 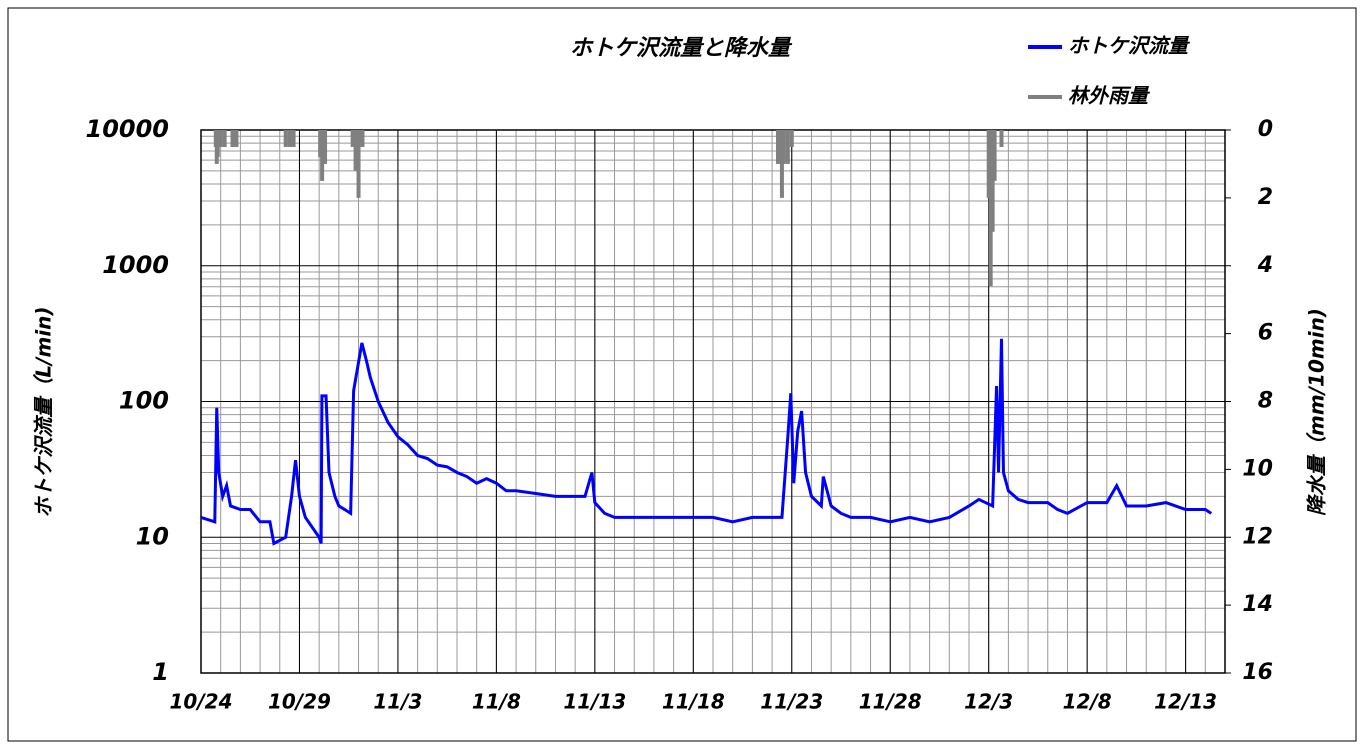 What do you see at coordinates (135, 265) in the screenshot?
I see `y-tick-label: 1000` at bounding box center [135, 265].